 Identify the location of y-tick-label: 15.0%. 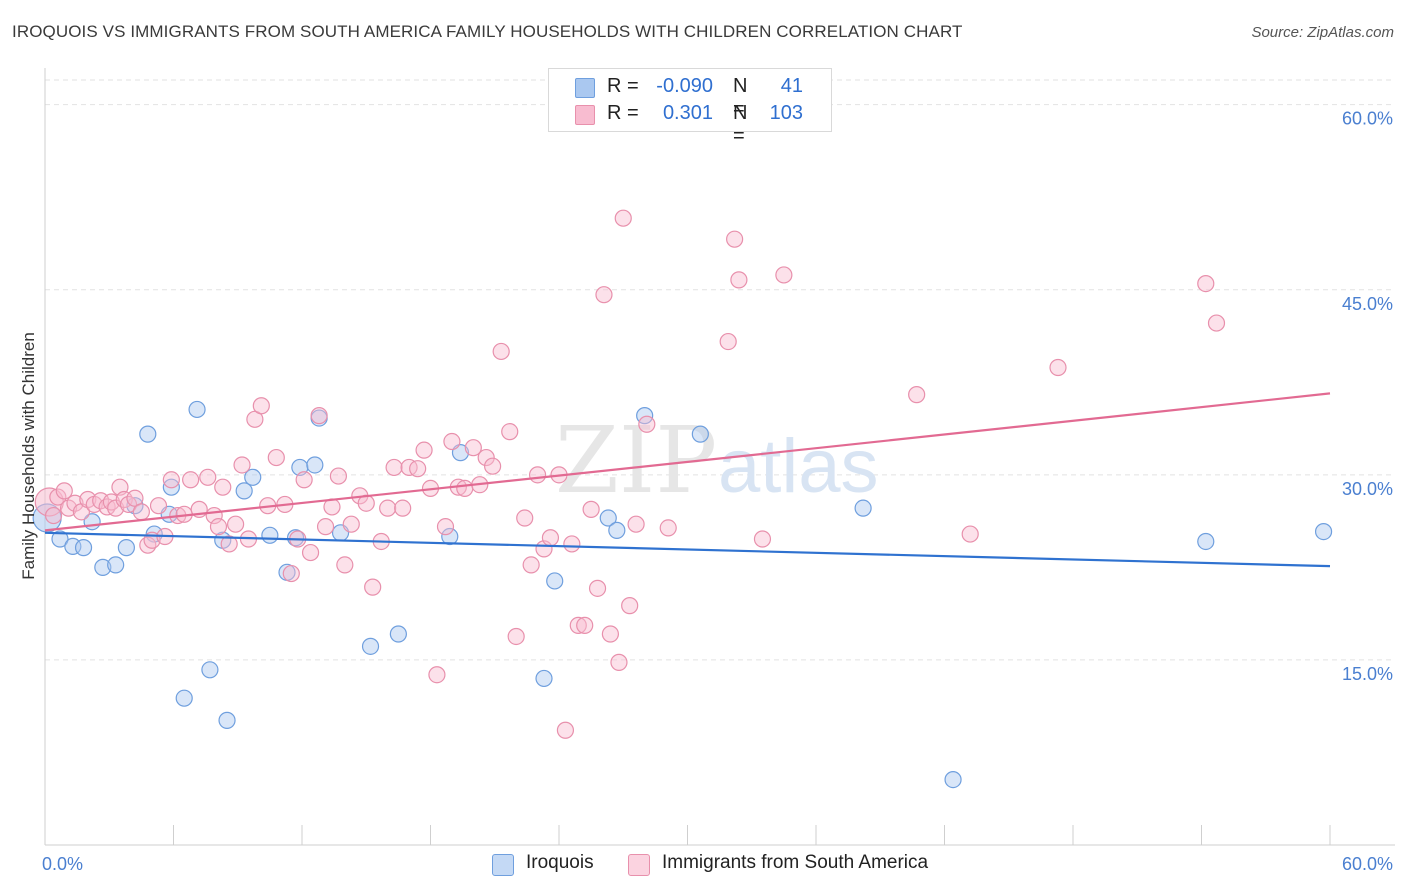
(1367, 674).